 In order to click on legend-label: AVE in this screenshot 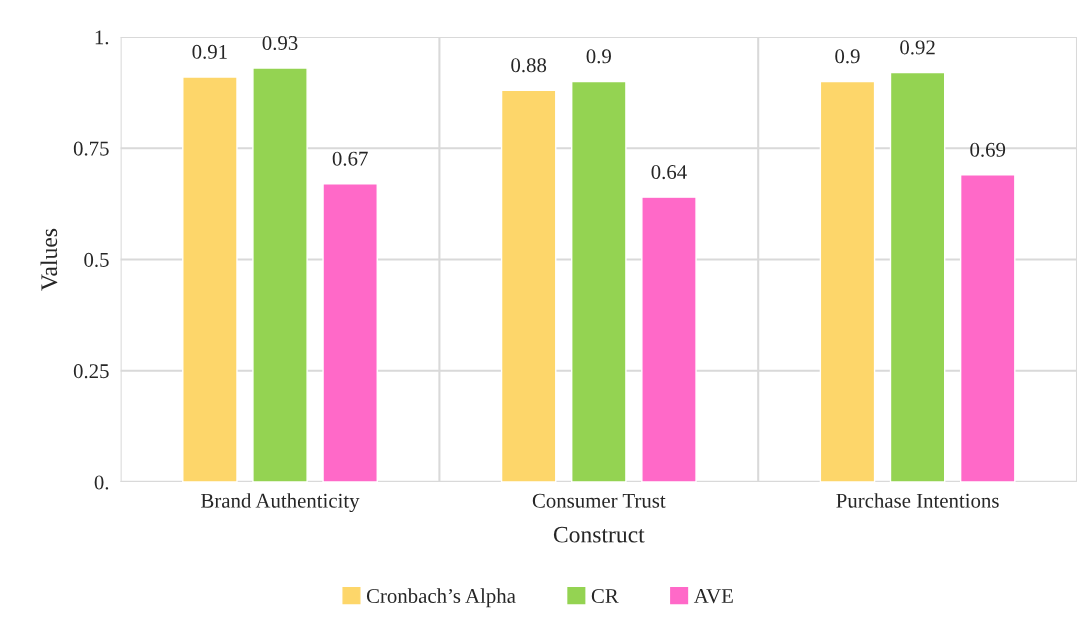, I will do `click(713, 596)`.